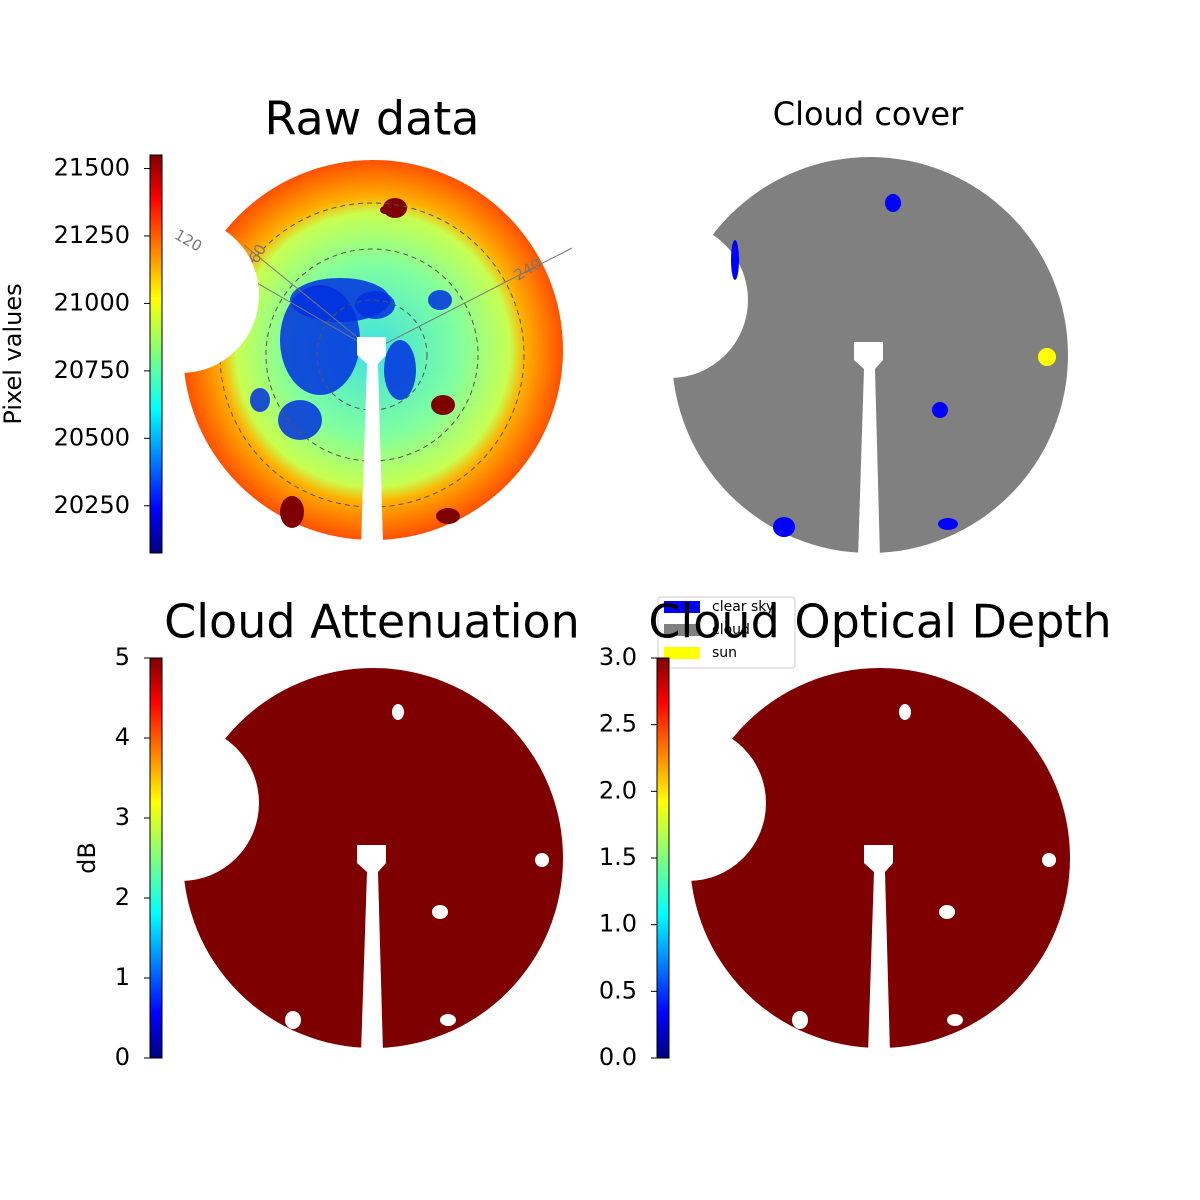  What do you see at coordinates (87, 858) in the screenshot?
I see `colorbar-label: dB` at bounding box center [87, 858].